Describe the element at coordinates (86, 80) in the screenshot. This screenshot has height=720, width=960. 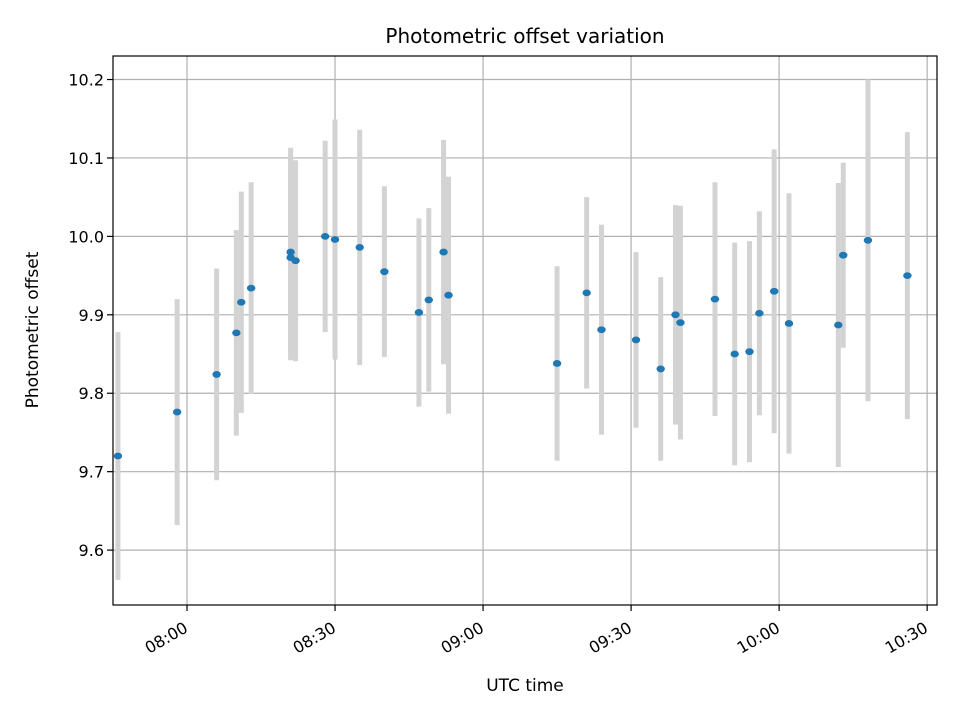
I see `y-tick-label: 10.2` at that location.